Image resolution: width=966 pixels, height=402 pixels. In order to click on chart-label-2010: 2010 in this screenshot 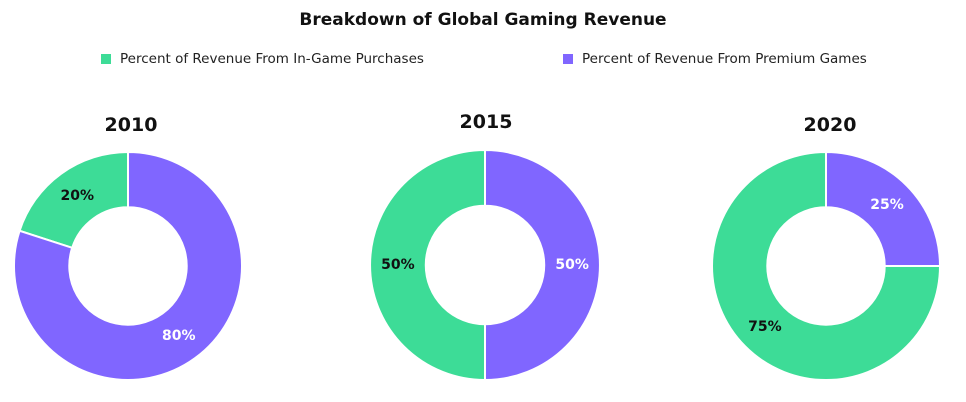, I will do `click(131, 125)`.